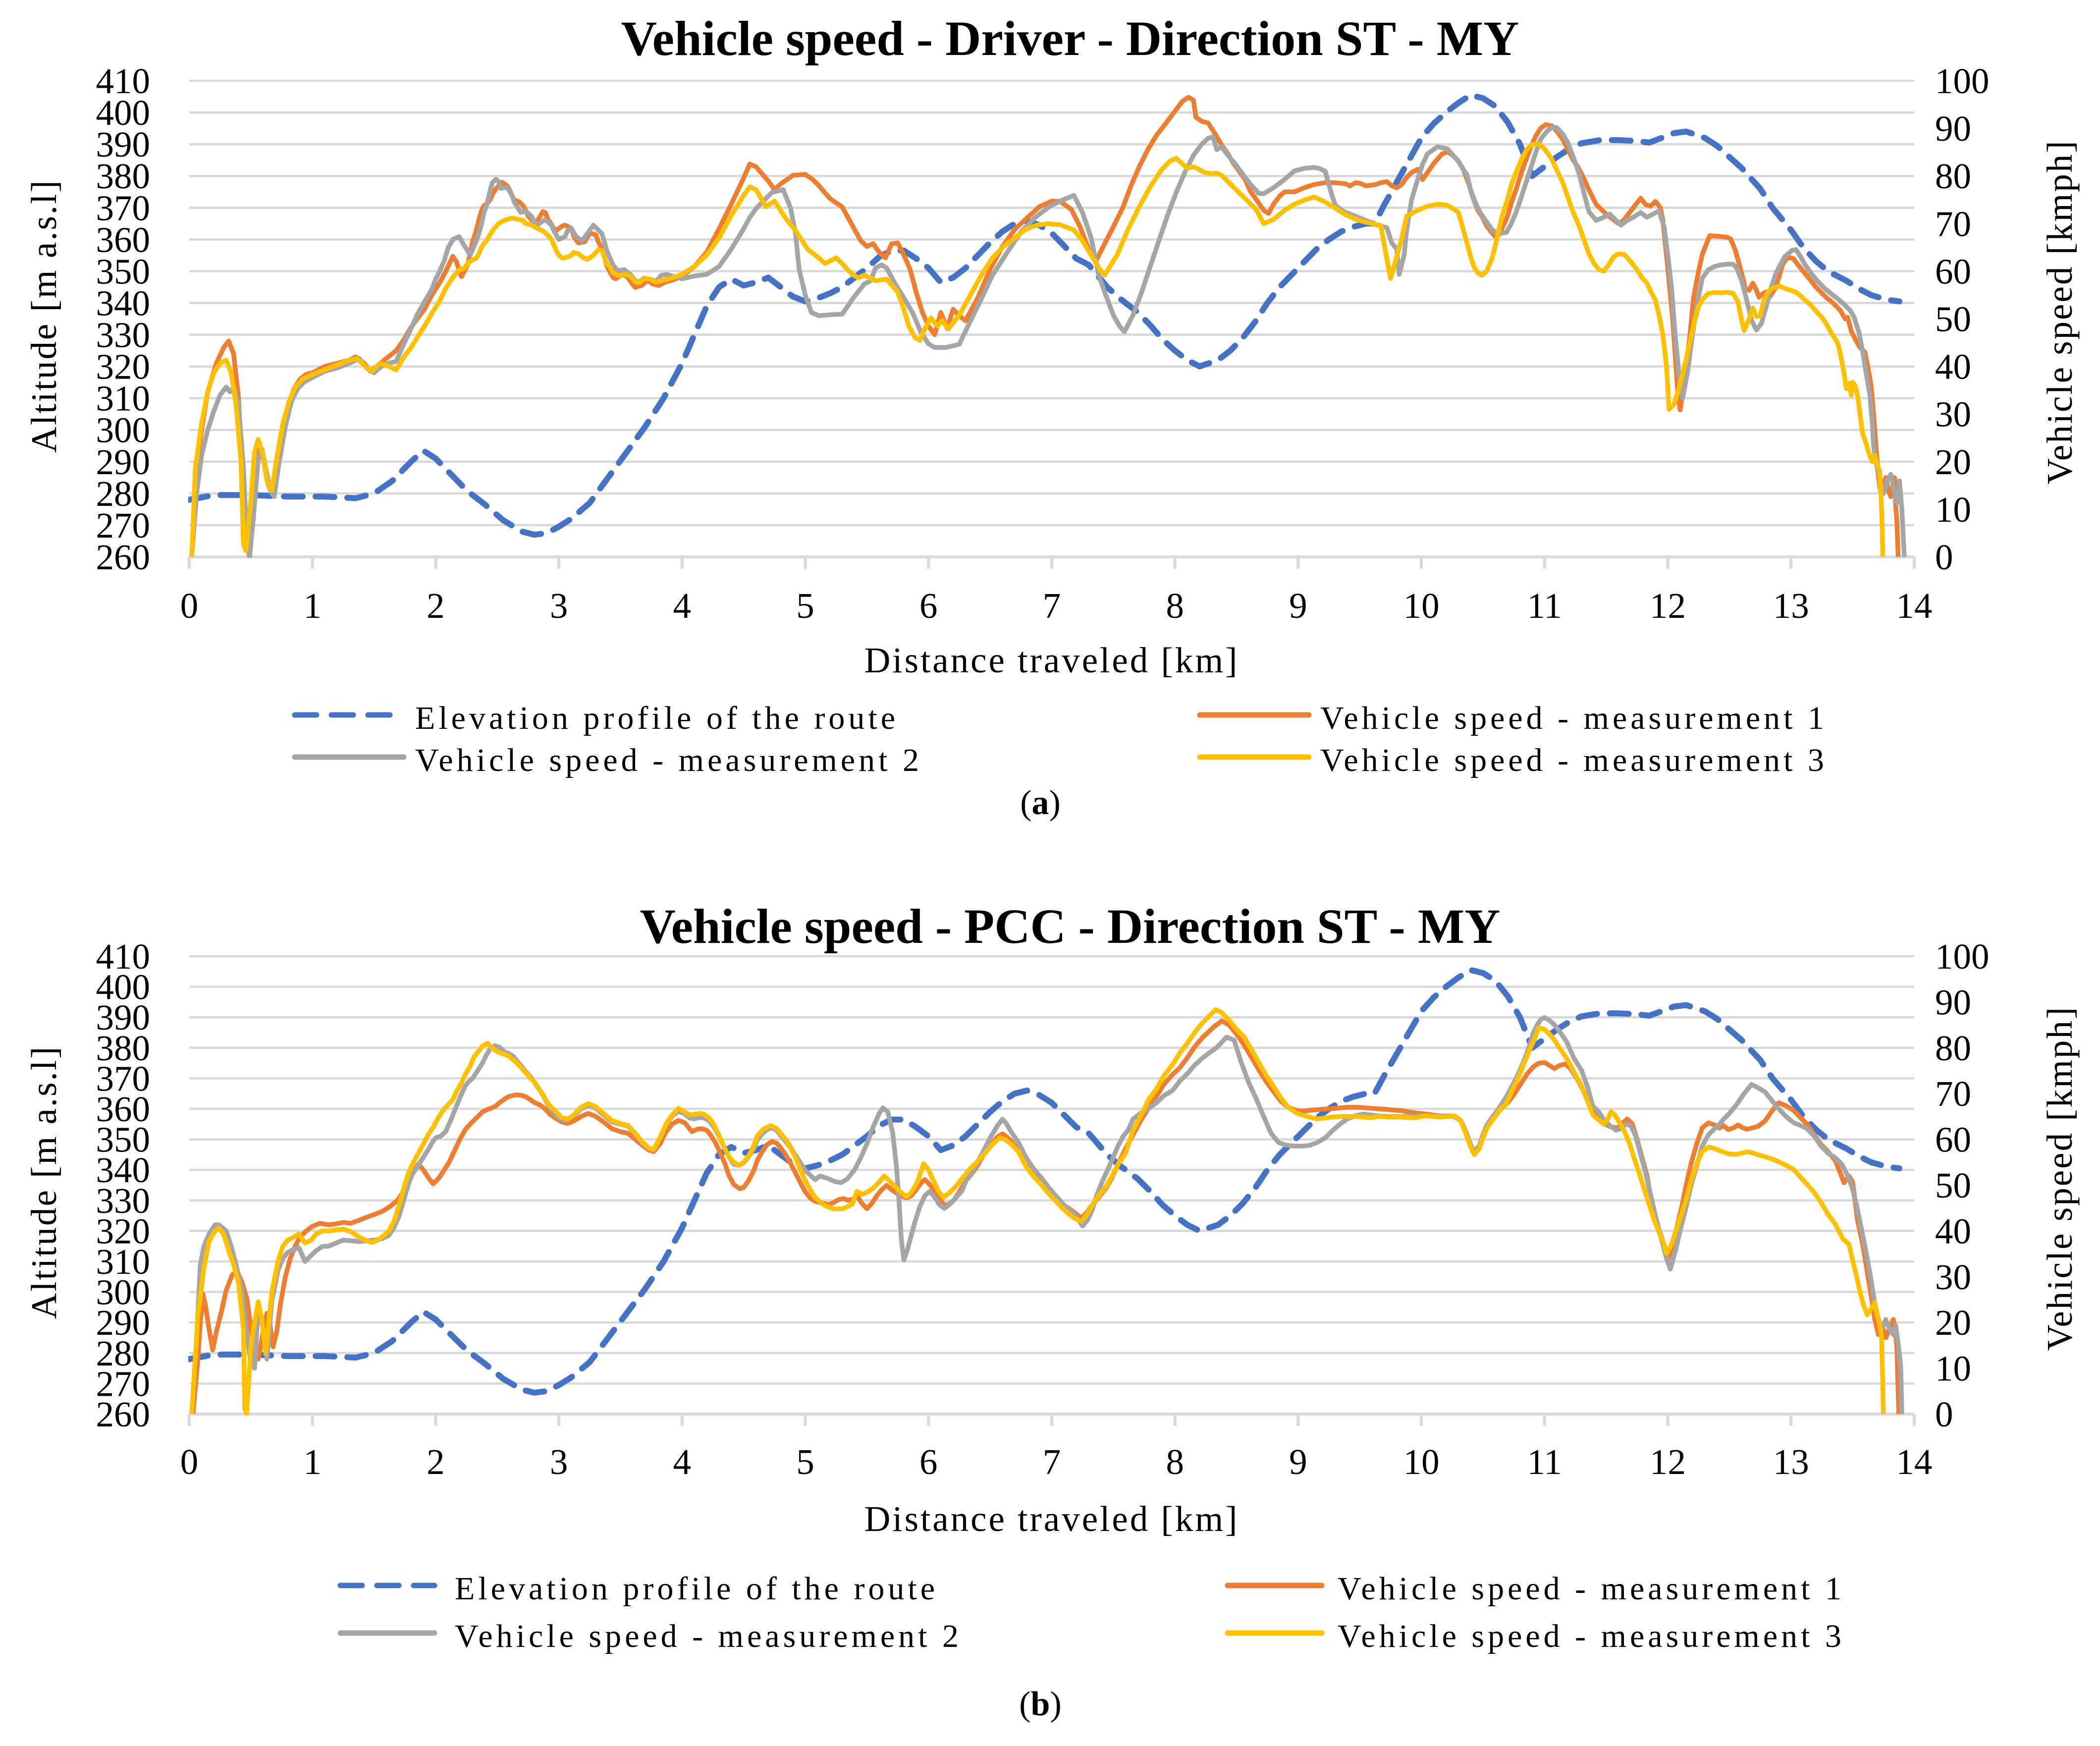 The width and height of the screenshot is (2100, 1746). Describe the element at coordinates (124, 525) in the screenshot. I see `svg-text: 270` at that location.